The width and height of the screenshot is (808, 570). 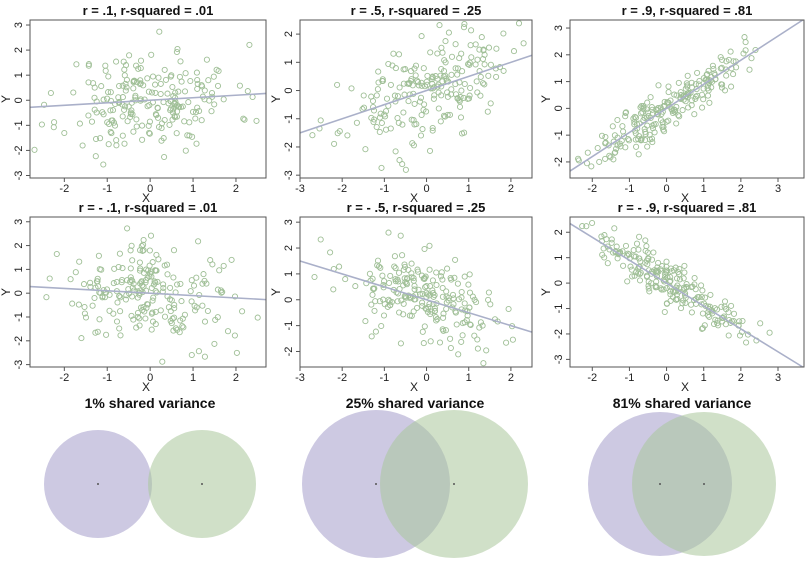 What do you see at coordinates (150, 466) in the screenshot?
I see `venn-diagram: 1% shared variance` at bounding box center [150, 466].